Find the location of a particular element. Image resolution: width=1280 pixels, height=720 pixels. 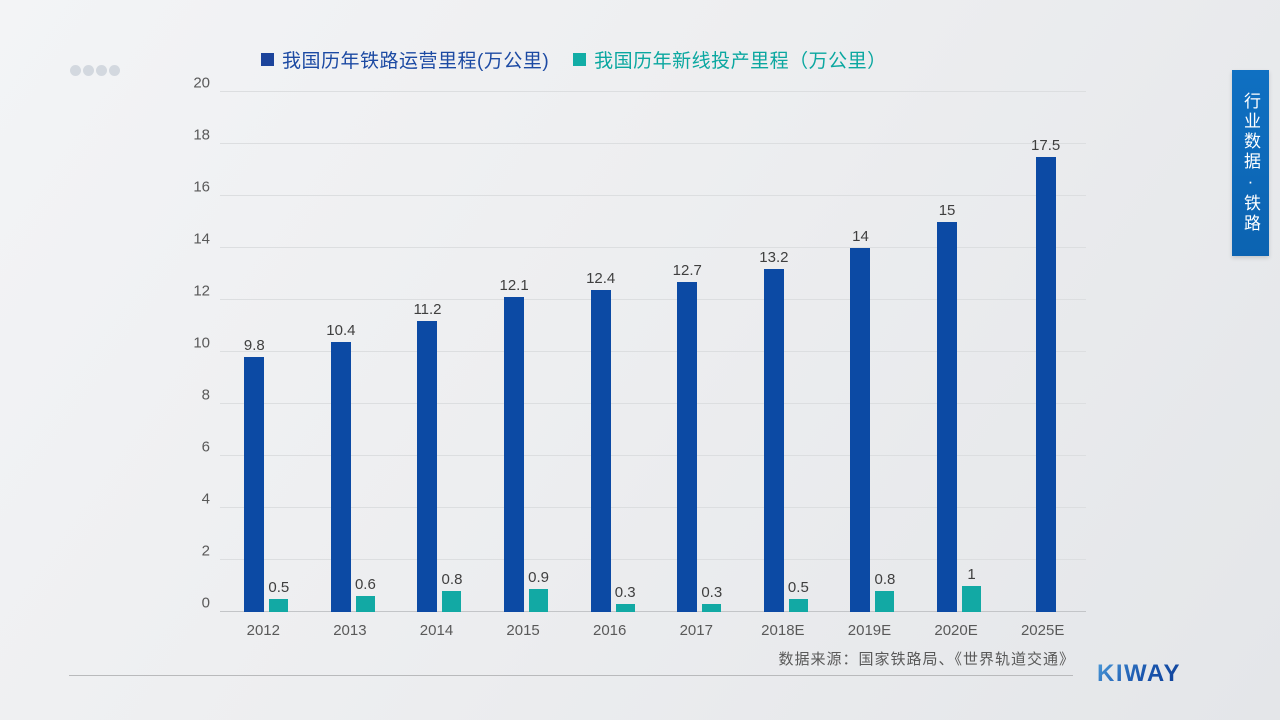

bar-column: 0.9 is located at coordinates (538, 590).